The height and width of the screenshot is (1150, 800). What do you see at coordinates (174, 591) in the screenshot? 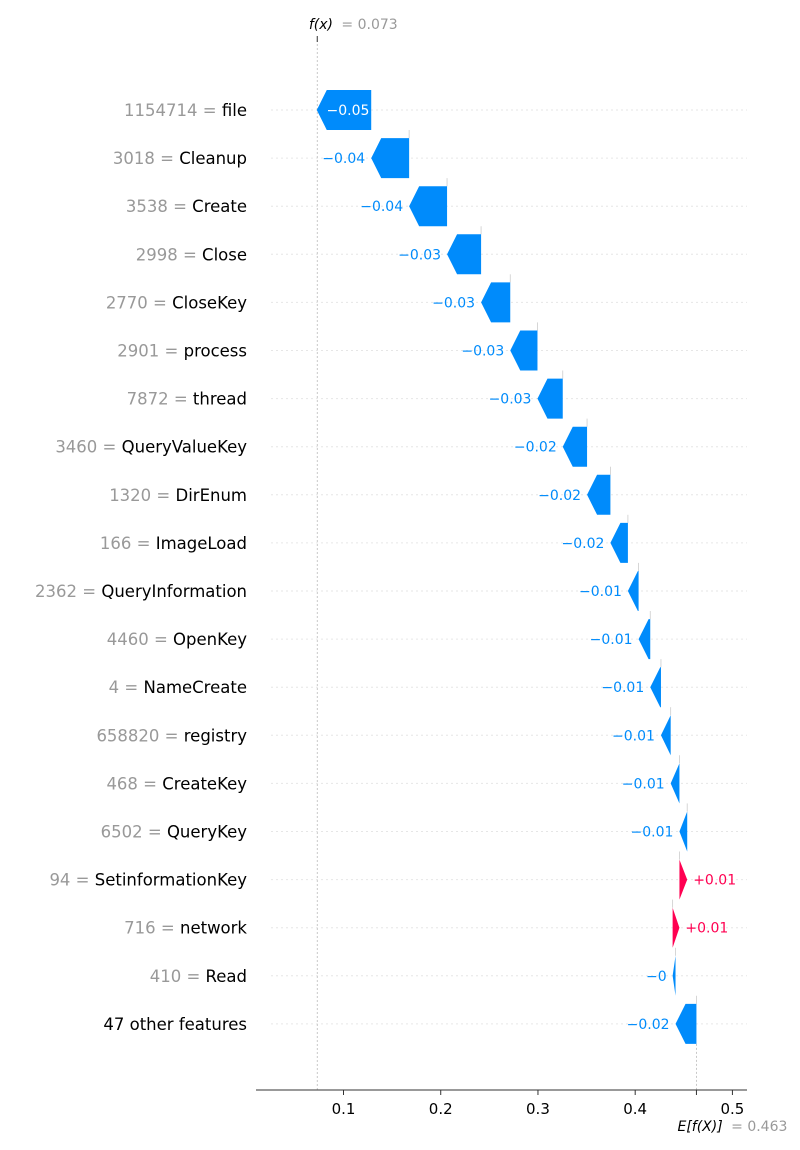
I see `feature-name: QueryInformation` at bounding box center [174, 591].